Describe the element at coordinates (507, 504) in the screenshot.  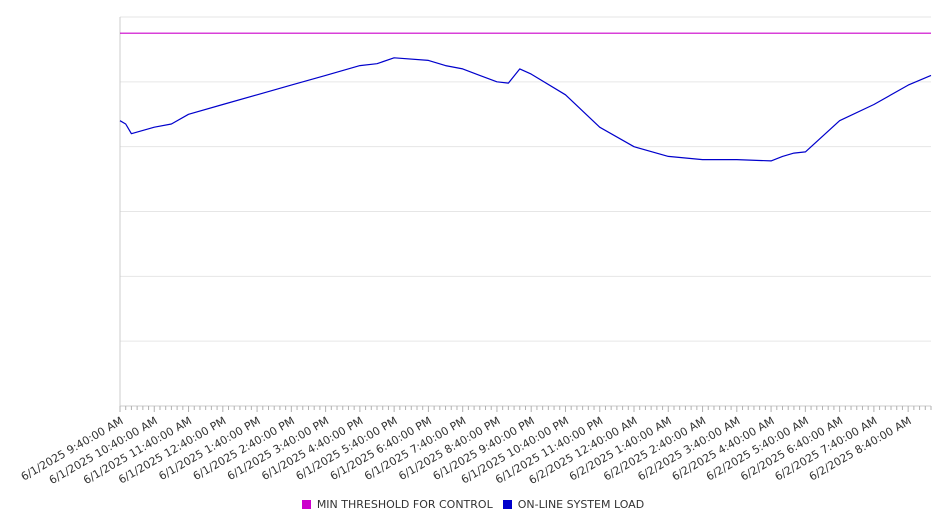
I see `legend-swatch-system-load` at that location.